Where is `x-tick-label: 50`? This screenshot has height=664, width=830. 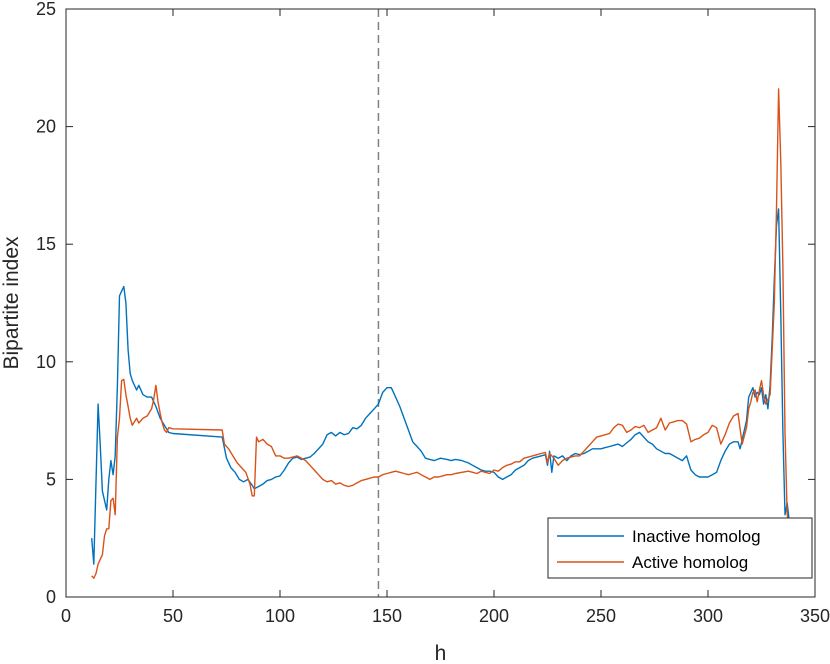
x-tick-label: 50 is located at coordinates (173, 616).